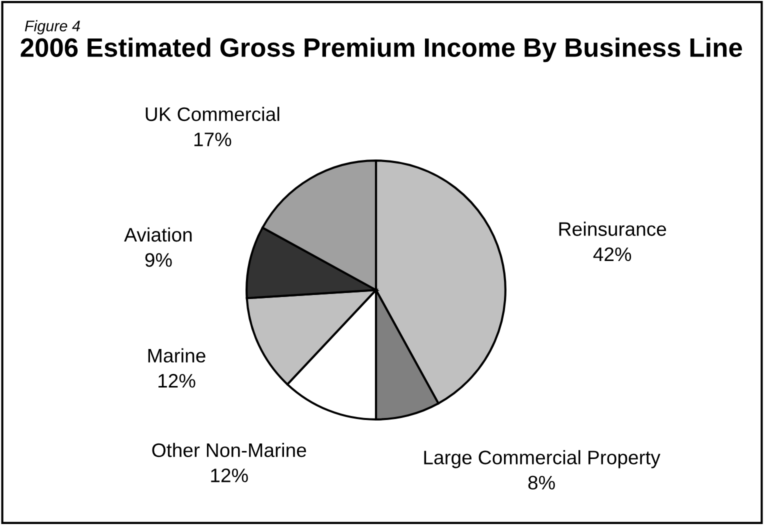 The height and width of the screenshot is (525, 764). Describe the element at coordinates (542, 459) in the screenshot. I see `slice-label: Large Commercial Property` at that location.